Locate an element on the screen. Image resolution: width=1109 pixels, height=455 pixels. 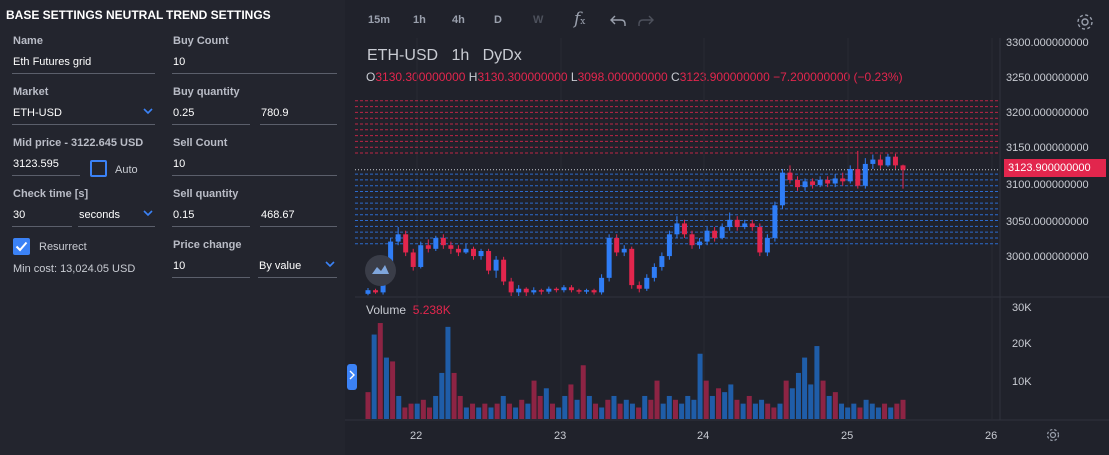
collapse-panel-handle is located at coordinates (352, 377).